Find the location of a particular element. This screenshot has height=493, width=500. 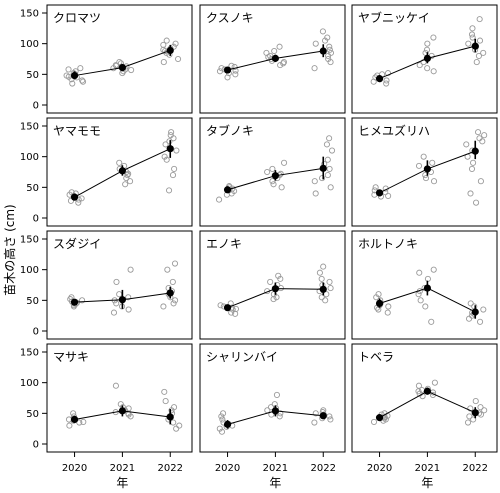

x-tick-label: 2020 is located at coordinates (227, 468).